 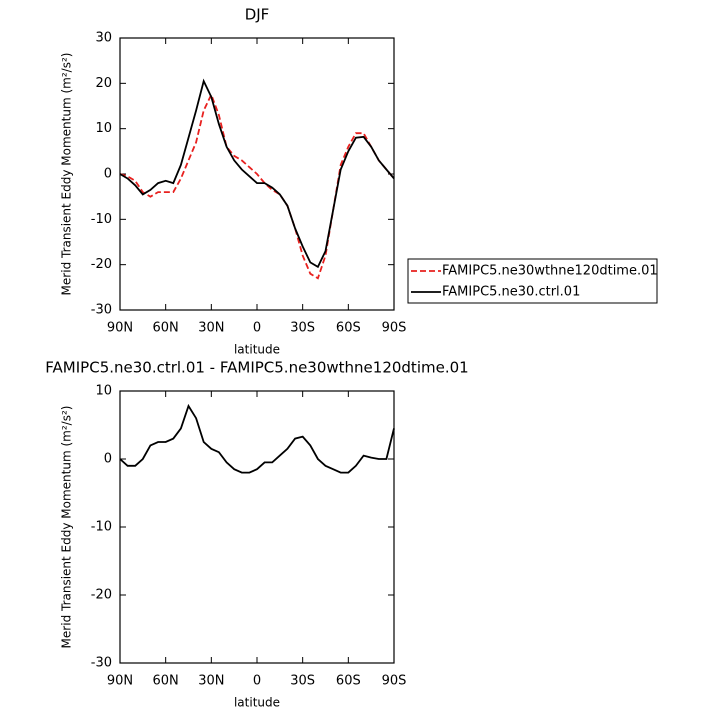 I want to click on chart-title: DJF, so click(x=257, y=15).